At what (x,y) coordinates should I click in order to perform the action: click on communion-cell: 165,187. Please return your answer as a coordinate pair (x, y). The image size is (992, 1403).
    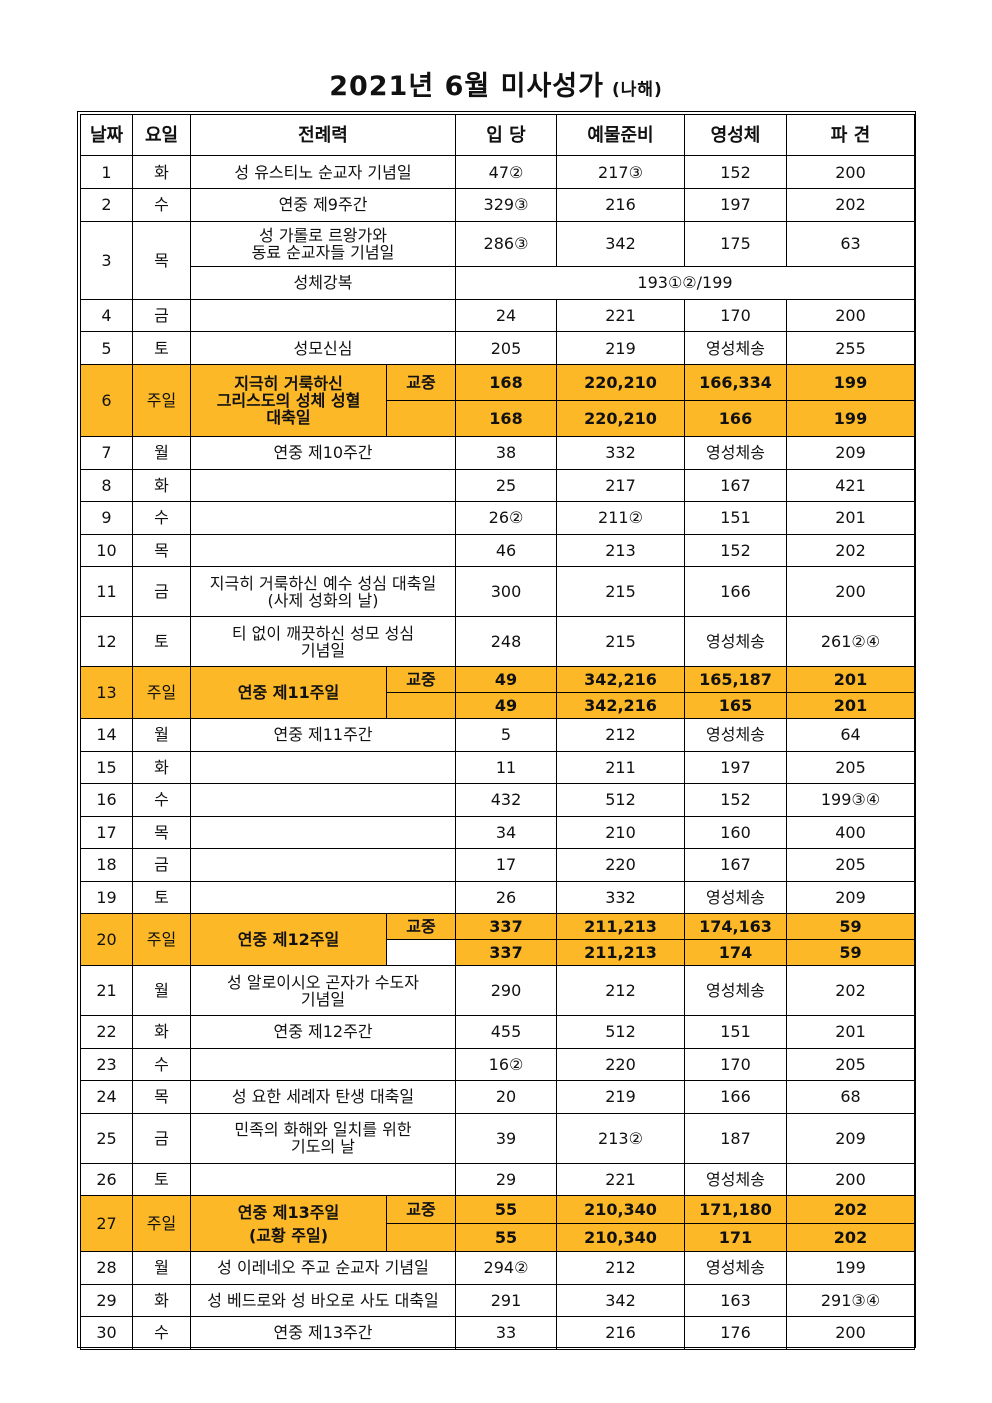
    Looking at the image, I should click on (735, 679).